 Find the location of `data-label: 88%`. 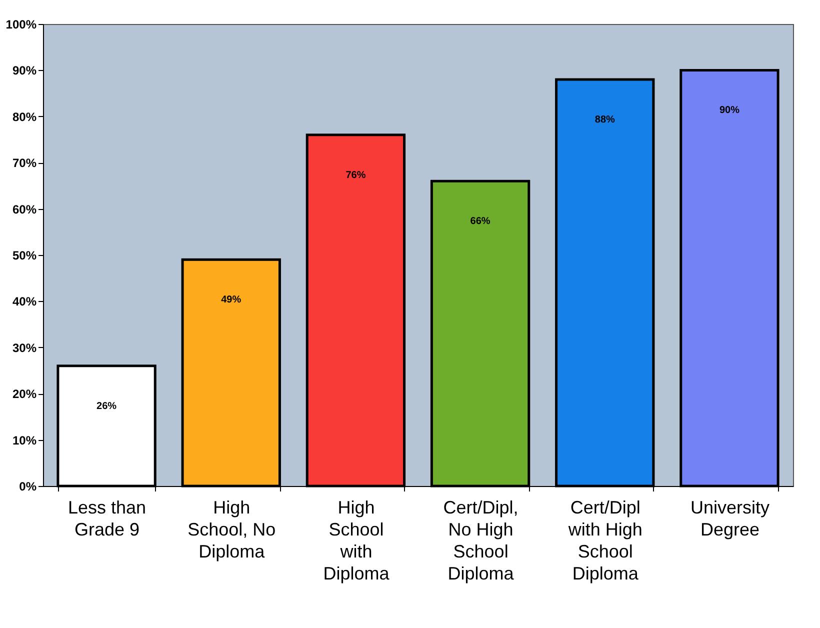

data-label: 88% is located at coordinates (604, 120).